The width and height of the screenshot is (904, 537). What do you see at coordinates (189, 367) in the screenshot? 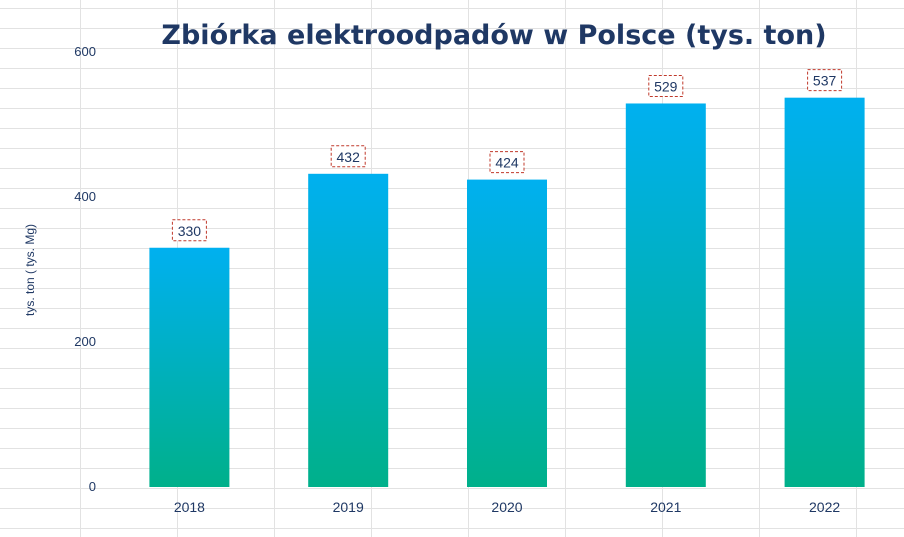
I see `bar-2018` at bounding box center [189, 367].